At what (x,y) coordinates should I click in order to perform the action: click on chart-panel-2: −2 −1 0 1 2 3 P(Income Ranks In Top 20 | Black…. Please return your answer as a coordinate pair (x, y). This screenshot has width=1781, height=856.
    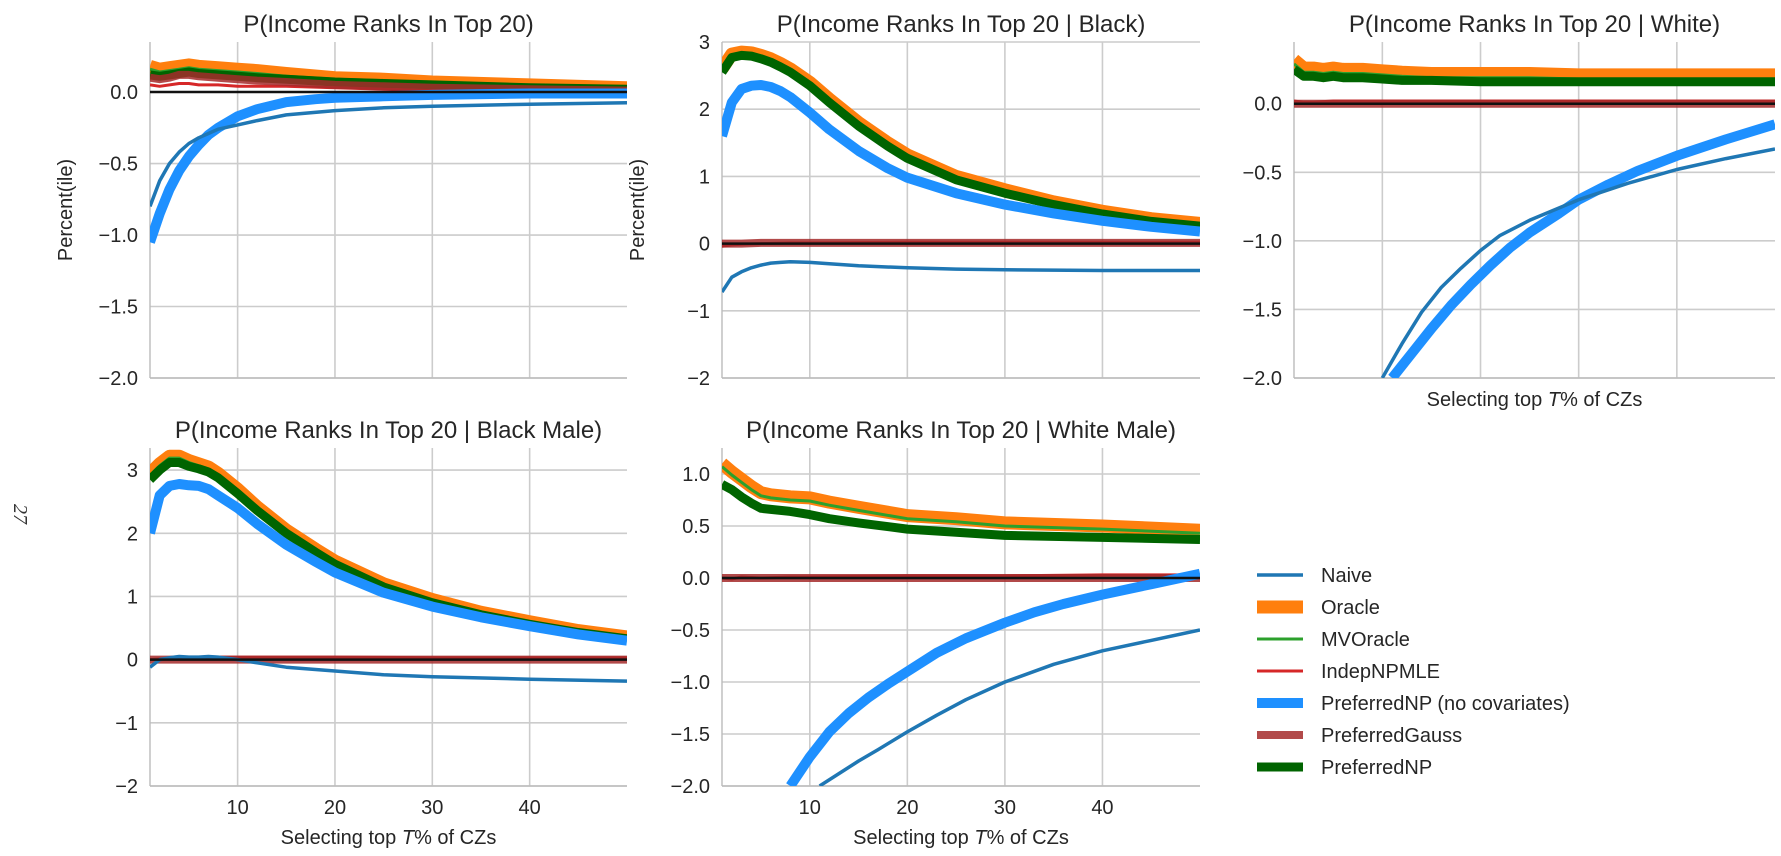
    Looking at the image, I should click on (913, 200).